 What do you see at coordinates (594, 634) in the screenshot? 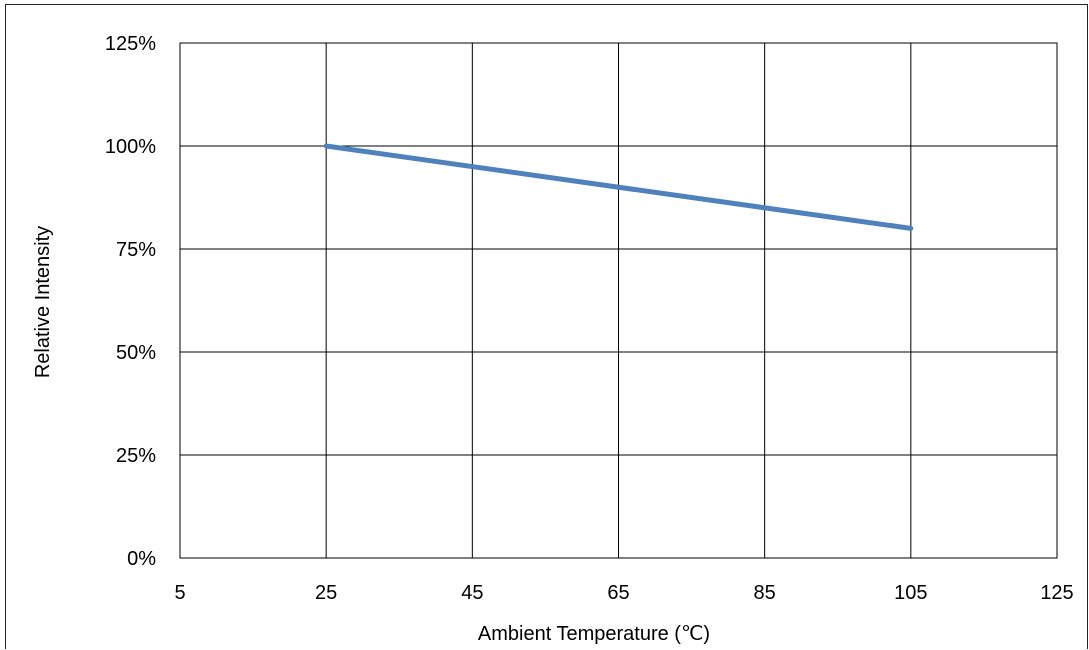
I see `x-axis-title: Ambient Temperature (℃)` at bounding box center [594, 634].